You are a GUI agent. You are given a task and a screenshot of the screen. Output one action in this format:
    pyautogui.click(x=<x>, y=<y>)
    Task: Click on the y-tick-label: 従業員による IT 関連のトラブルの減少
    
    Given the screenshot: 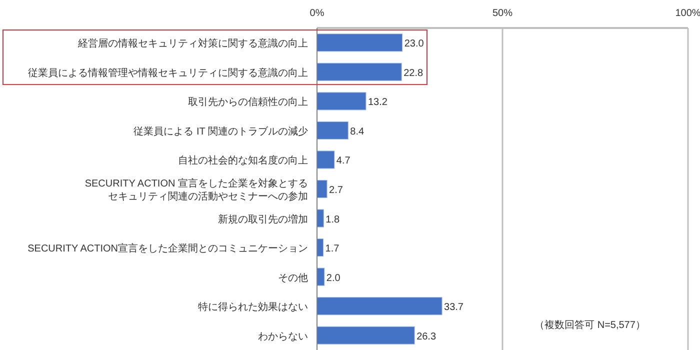 What is the action you would take?
    pyautogui.click(x=221, y=131)
    